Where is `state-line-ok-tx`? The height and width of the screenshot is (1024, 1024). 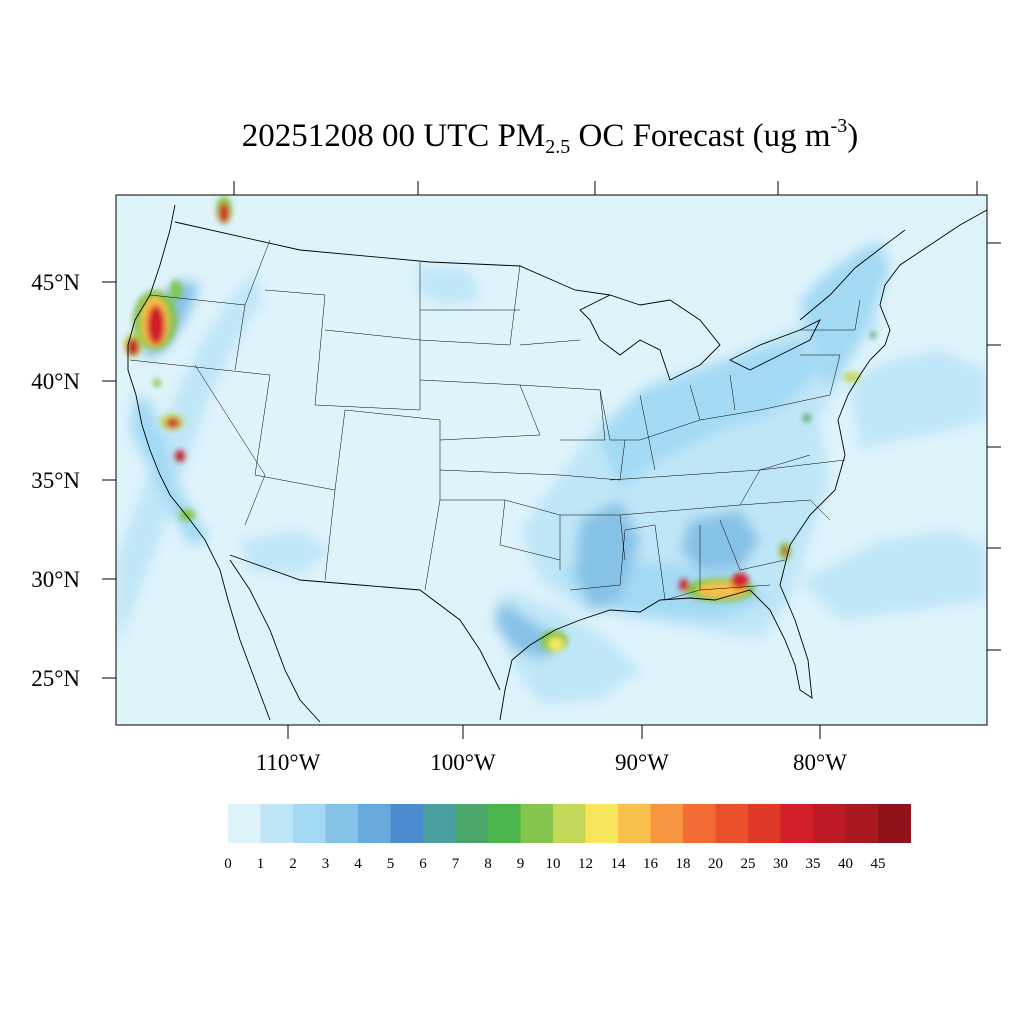
state-line-ok-tx is located at coordinates (500, 534).